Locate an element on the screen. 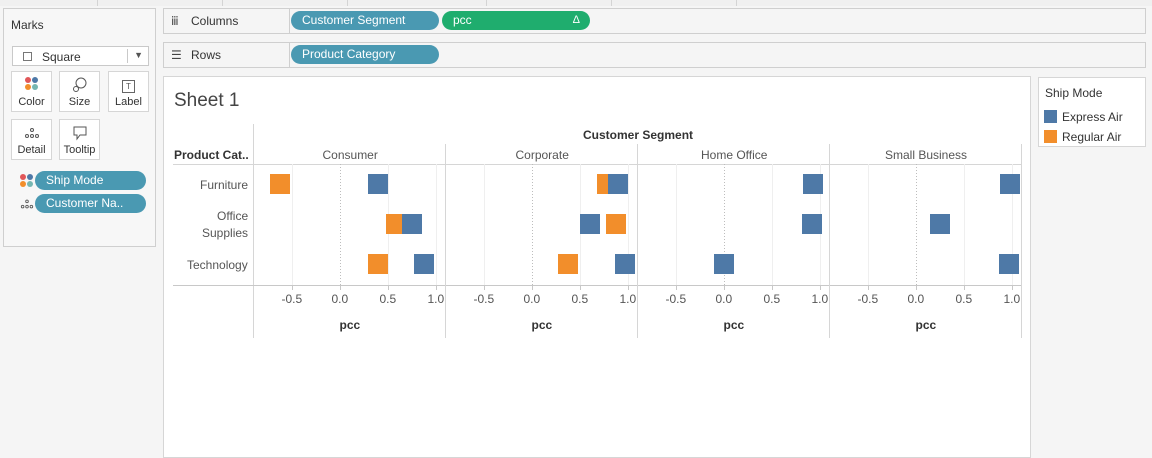 Image resolution: width=1152 pixels, height=458 pixels. pane-header: Small Business is located at coordinates (926, 155).